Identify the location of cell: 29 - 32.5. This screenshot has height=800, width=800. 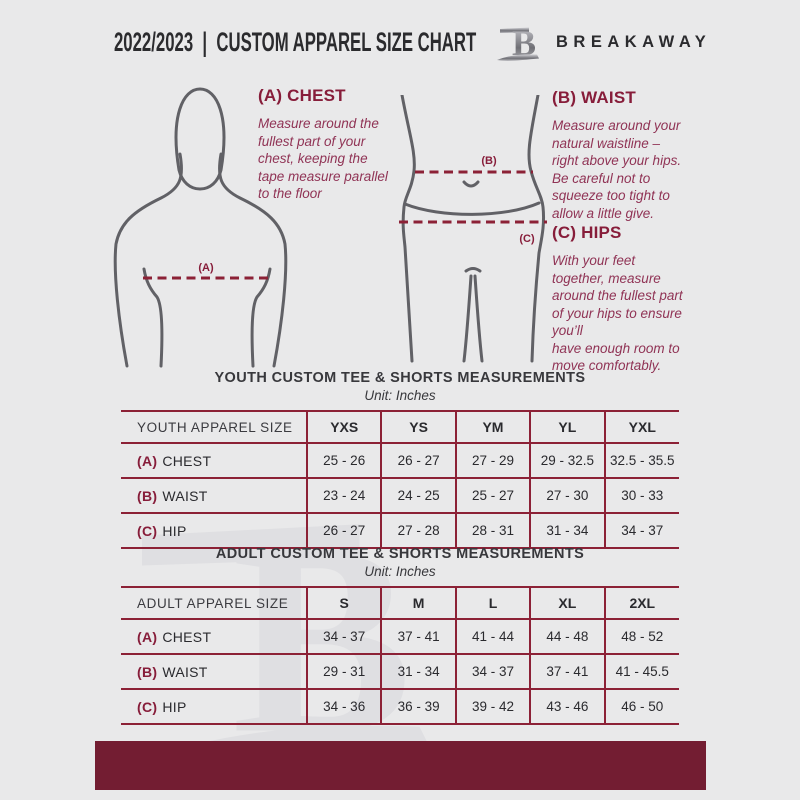
(567, 461).